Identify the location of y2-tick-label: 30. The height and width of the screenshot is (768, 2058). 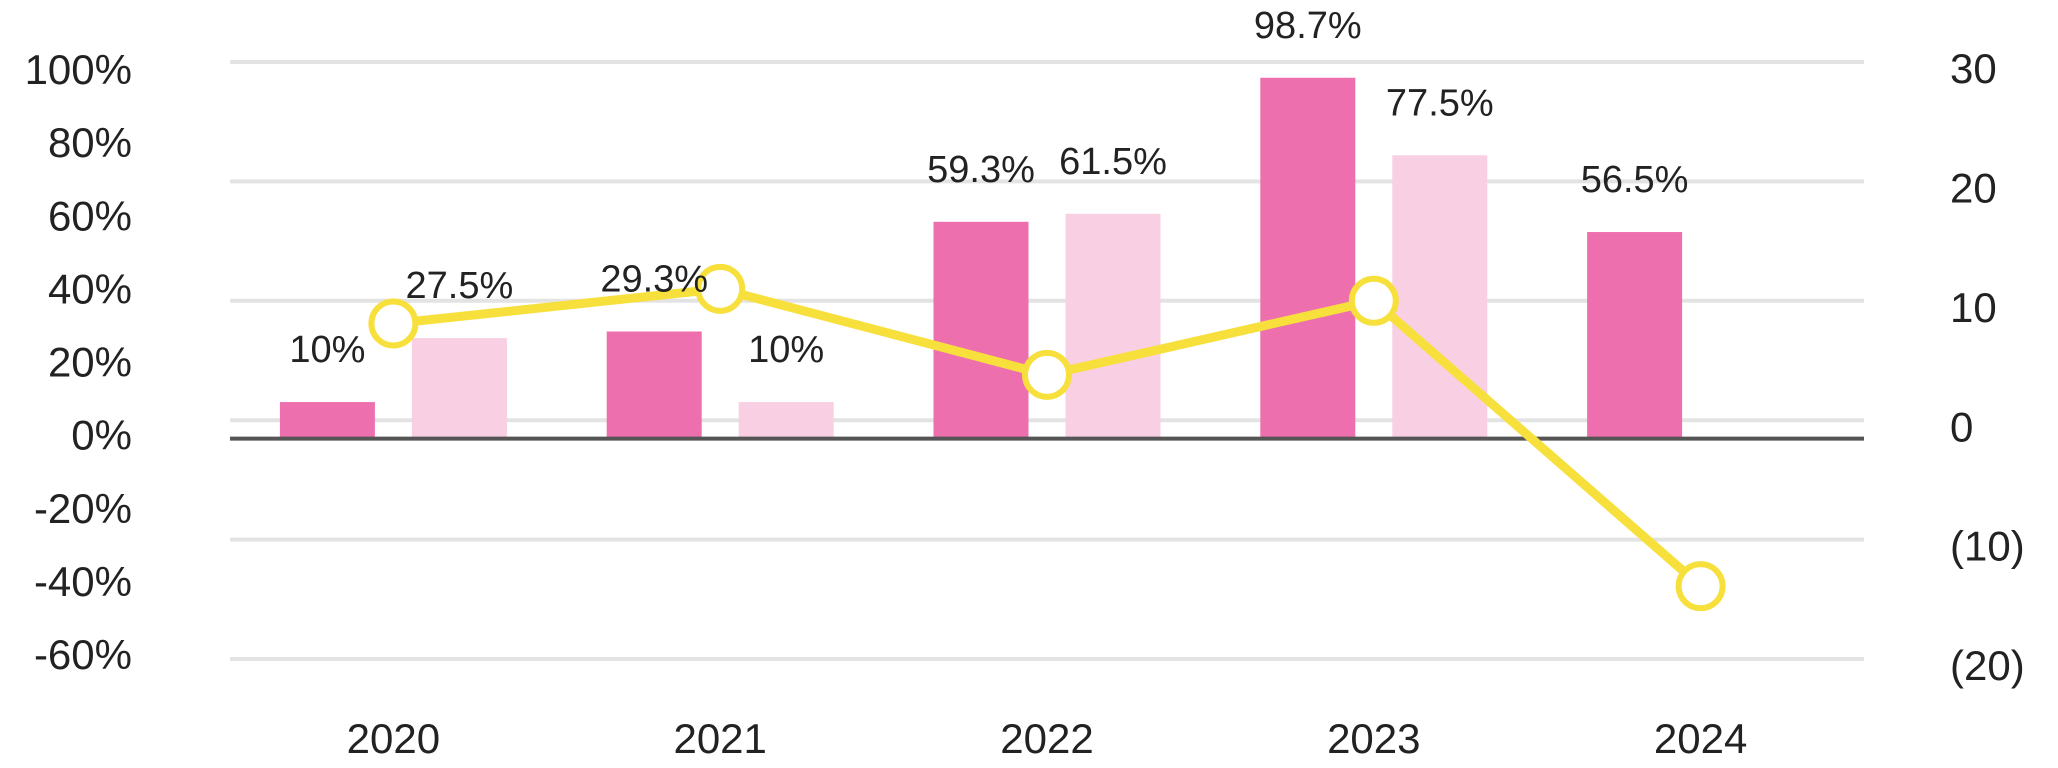
(1973, 68).